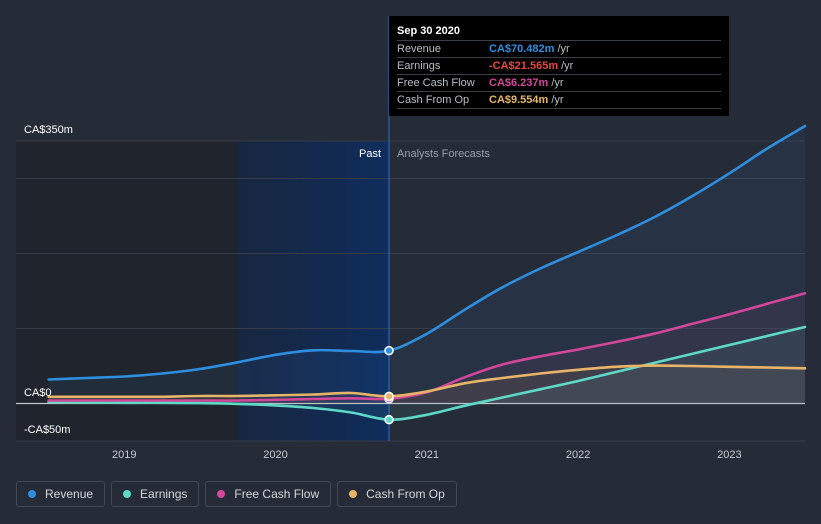  Describe the element at coordinates (428, 31) in the screenshot. I see `tooltip-date: Sep 30 2020` at that location.